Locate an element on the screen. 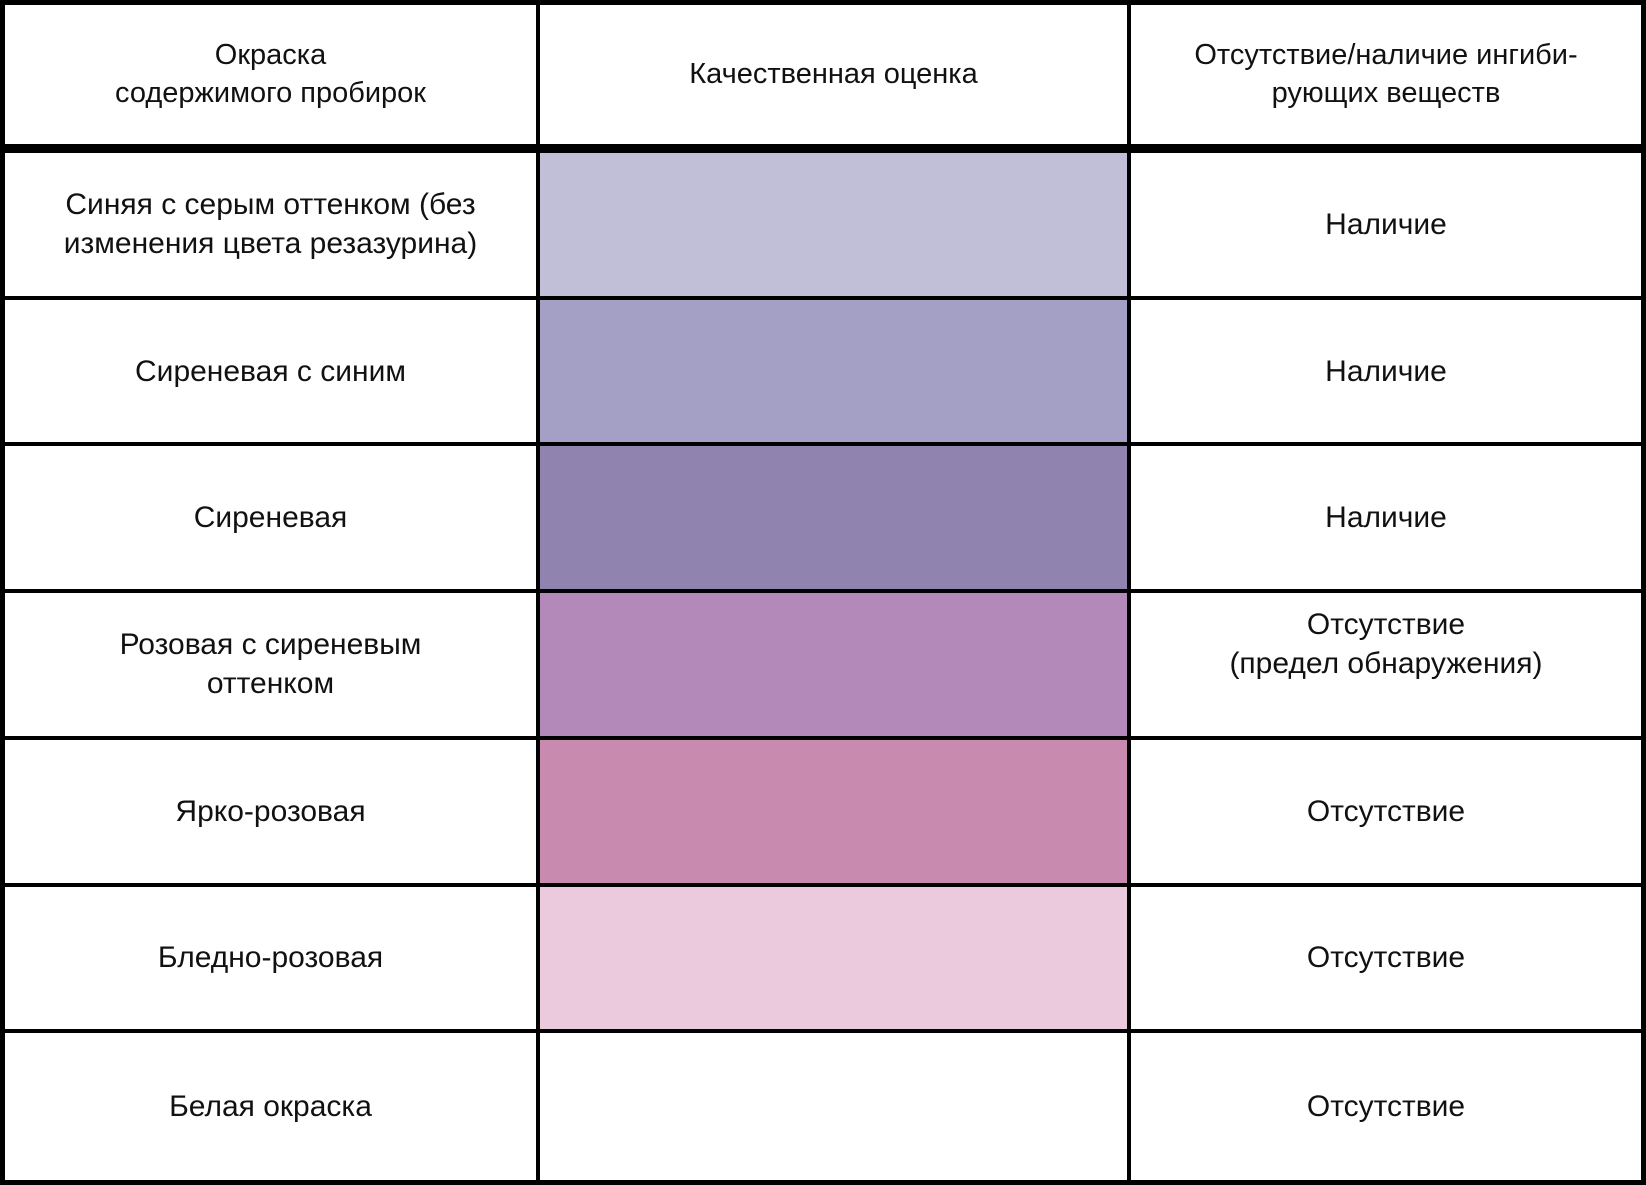 This screenshot has height=1185, width=1646. tube-color-label: Розовая с сиреневым оттенком is located at coordinates (272, 666).